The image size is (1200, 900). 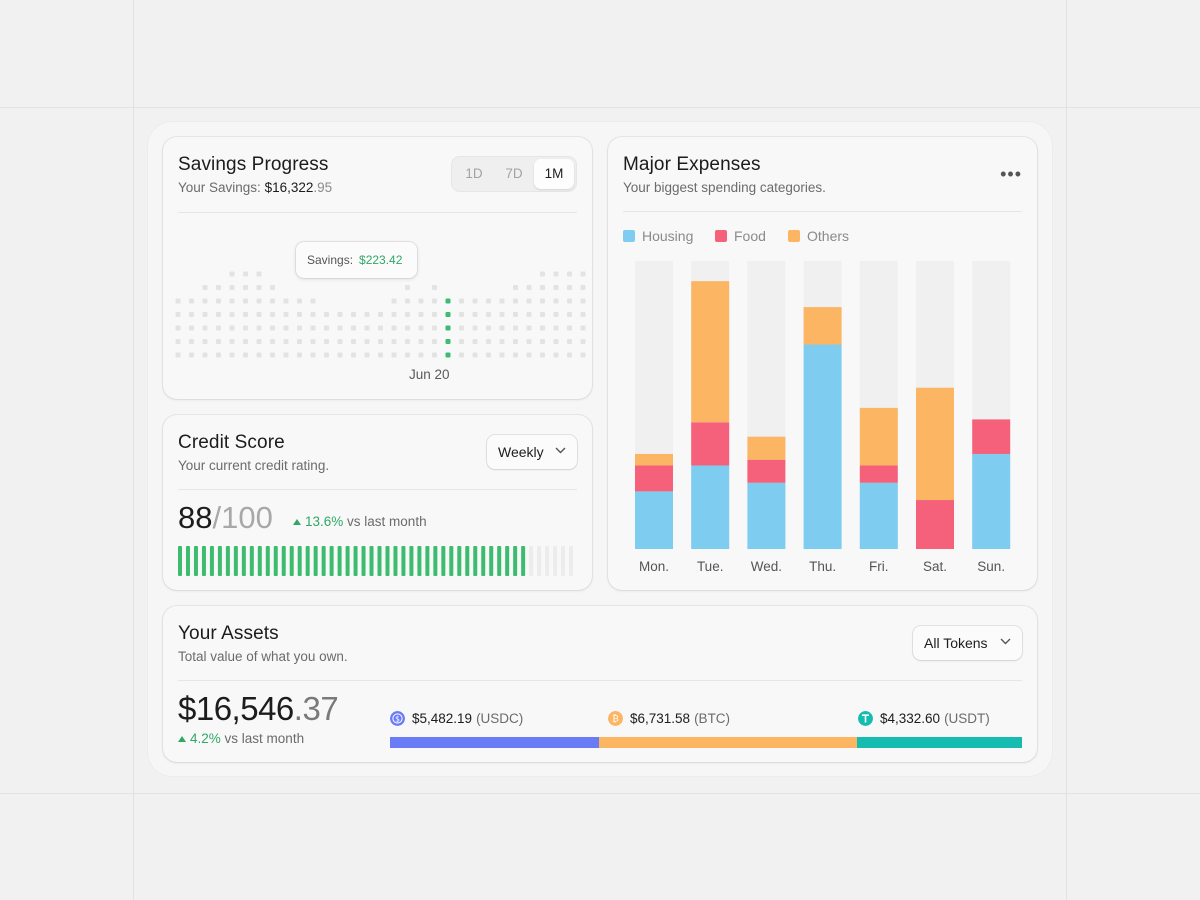 I want to click on token-symbol: (BTC), so click(x=712, y=718).